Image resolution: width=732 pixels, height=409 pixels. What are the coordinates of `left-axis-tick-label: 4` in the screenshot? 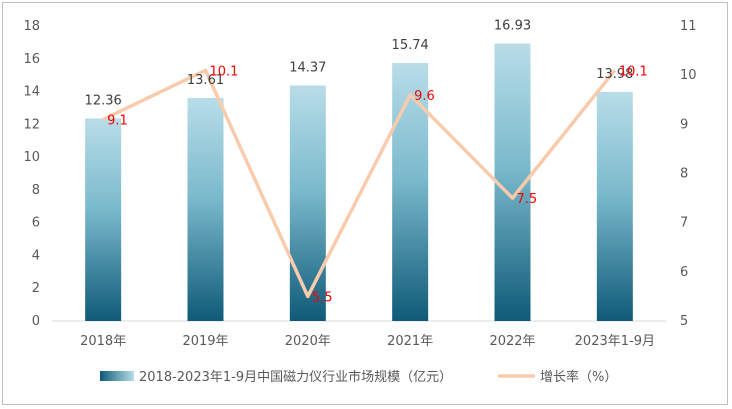 It's located at (36, 255).